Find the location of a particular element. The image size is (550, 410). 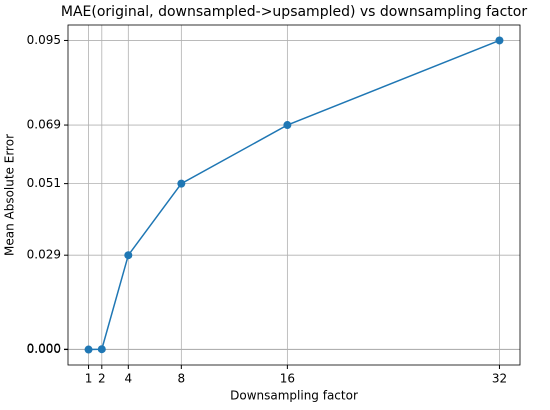

x-tick-label: 4 is located at coordinates (128, 379).